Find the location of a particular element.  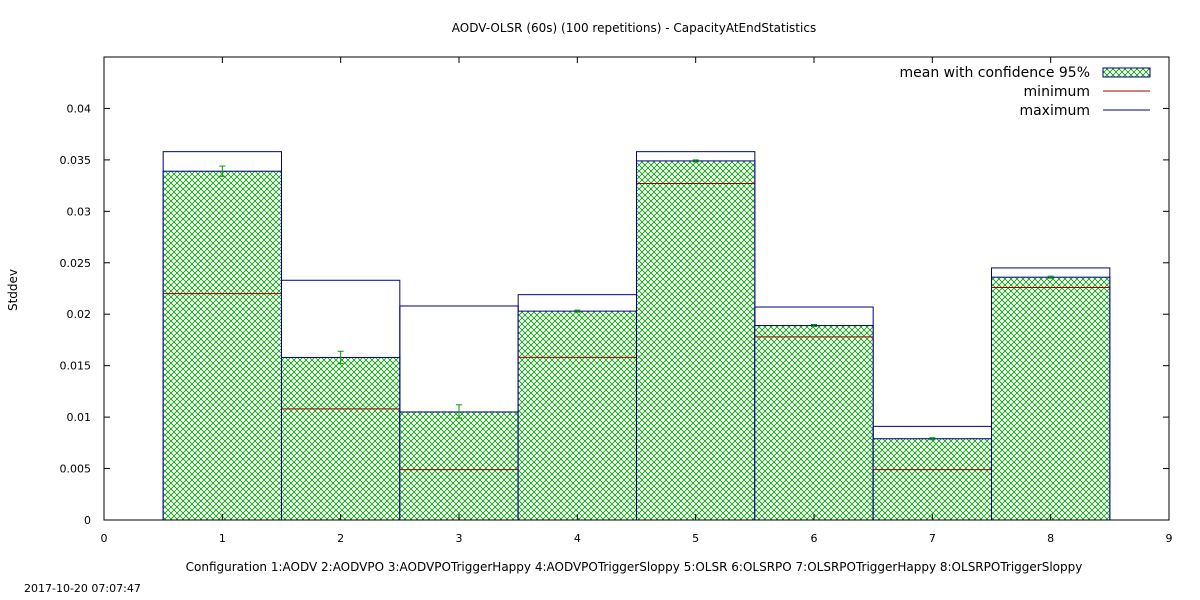

x-tick-label: 8 is located at coordinates (1050, 538).